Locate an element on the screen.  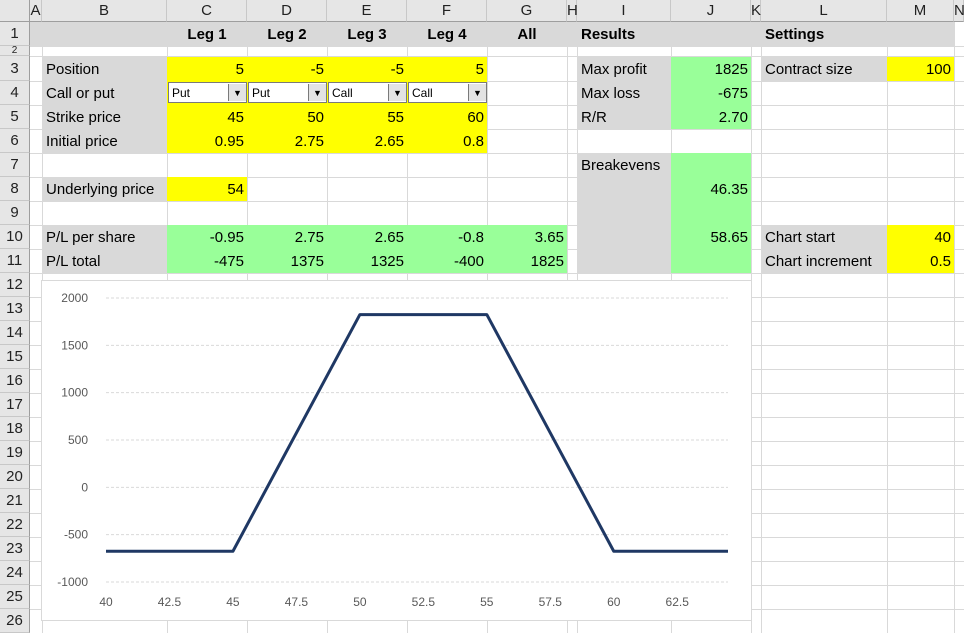
contract-size-input: 100 is located at coordinates (920, 69).